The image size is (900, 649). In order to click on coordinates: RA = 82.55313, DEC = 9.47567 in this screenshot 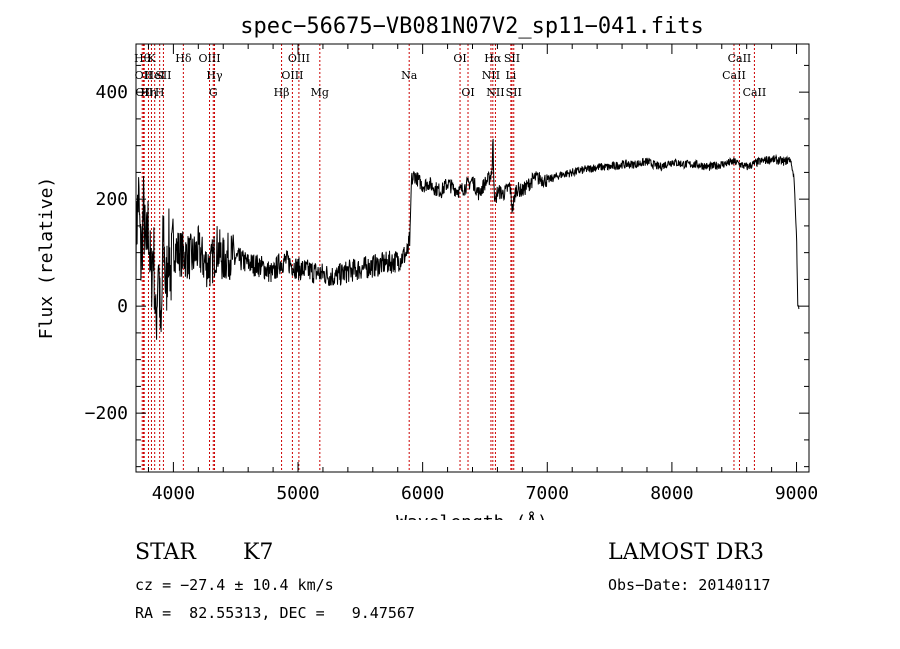, I will do `click(275, 613)`.